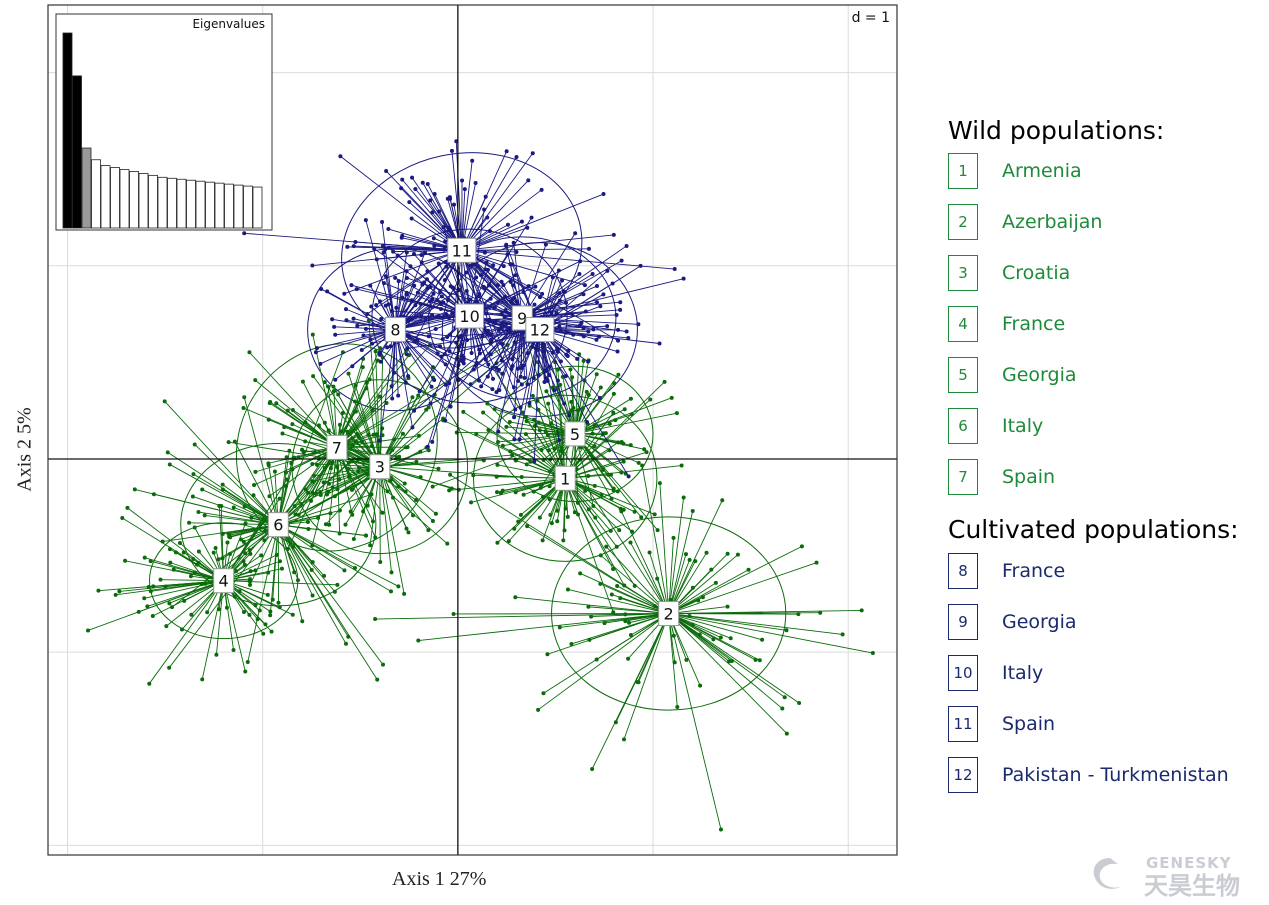 This screenshot has height=905, width=1269. I want to click on legend-number-box: 8, so click(963, 571).